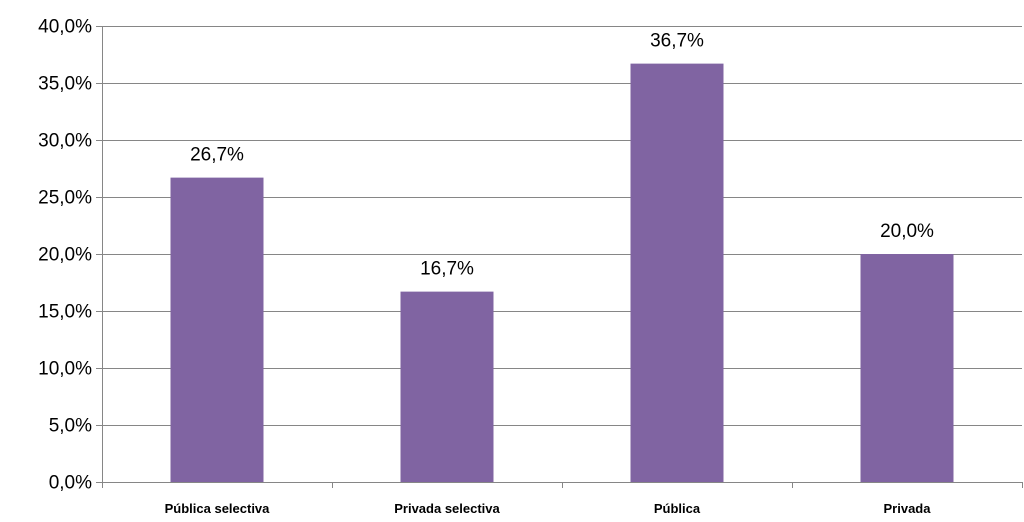 Image resolution: width=1024 pixels, height=522 pixels. I want to click on y-tick-label: 5,0%, so click(70, 426).